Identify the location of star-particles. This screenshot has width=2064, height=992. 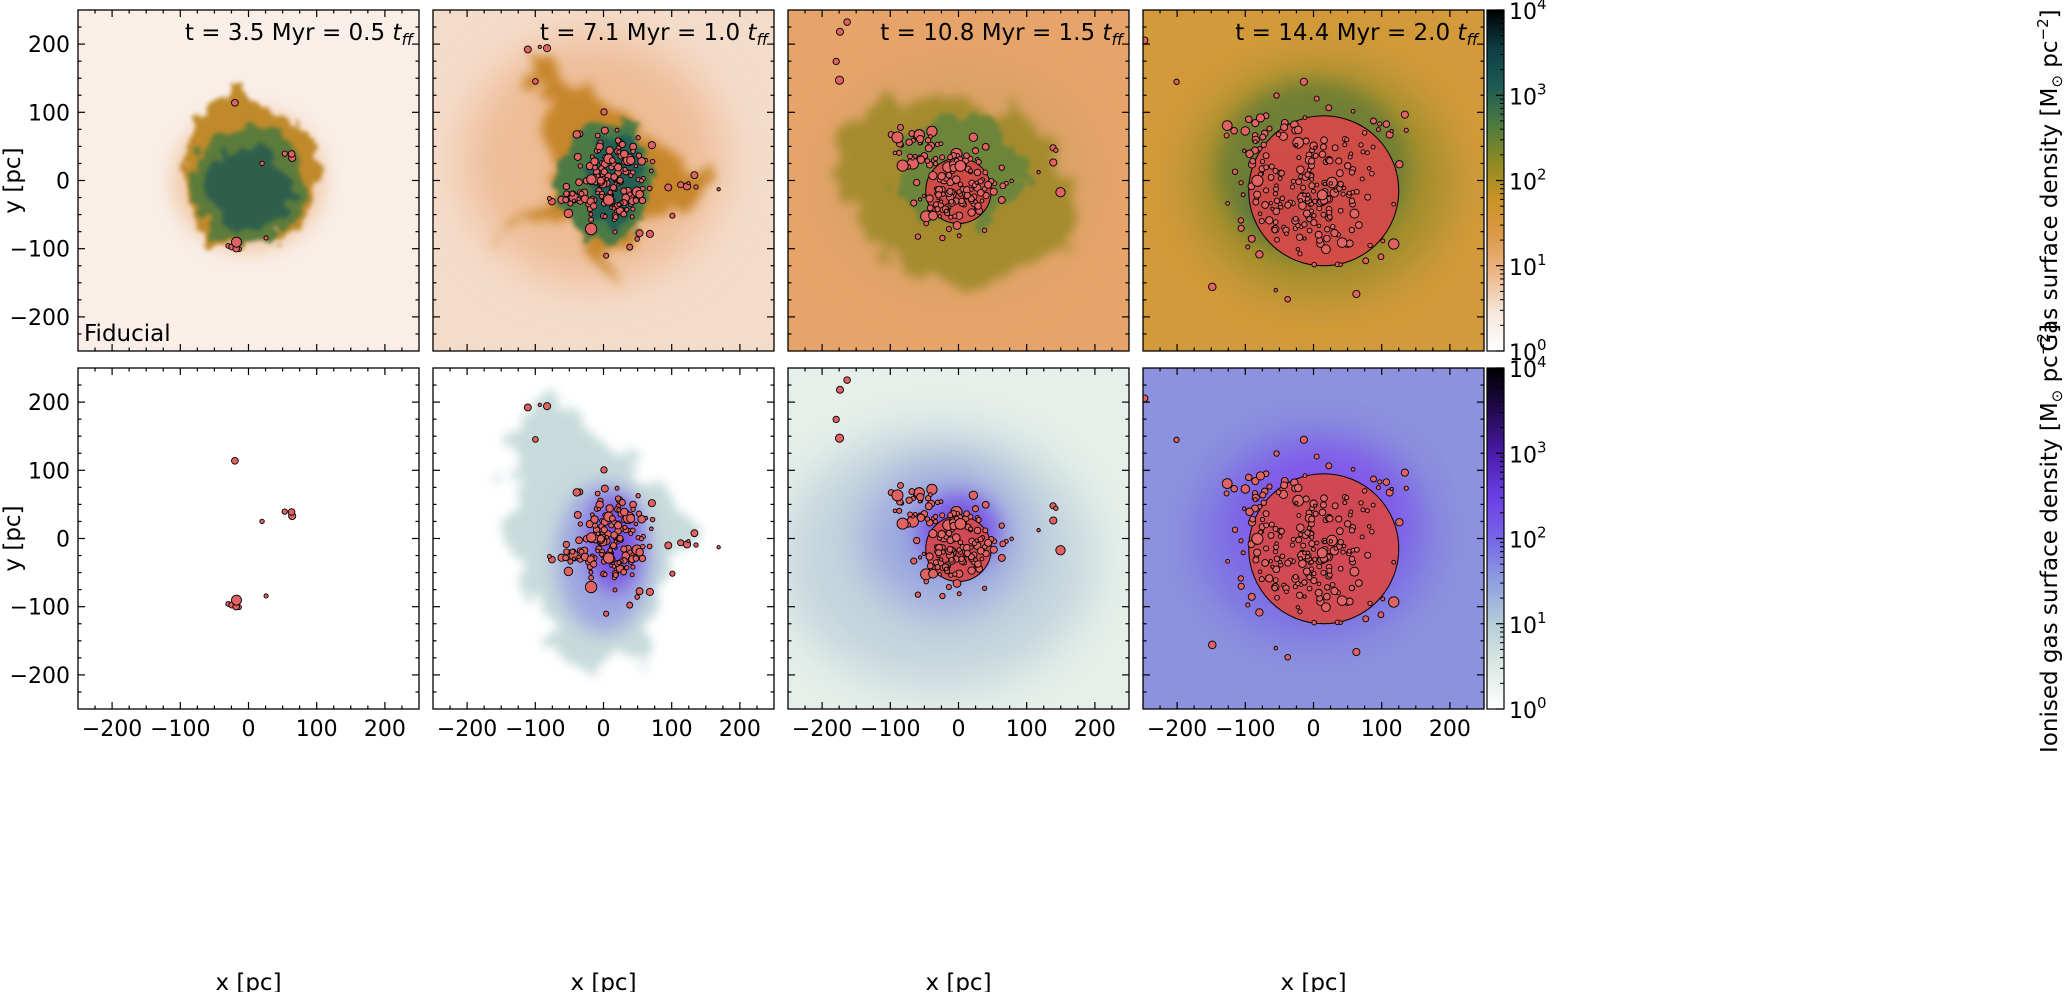
(622, 151).